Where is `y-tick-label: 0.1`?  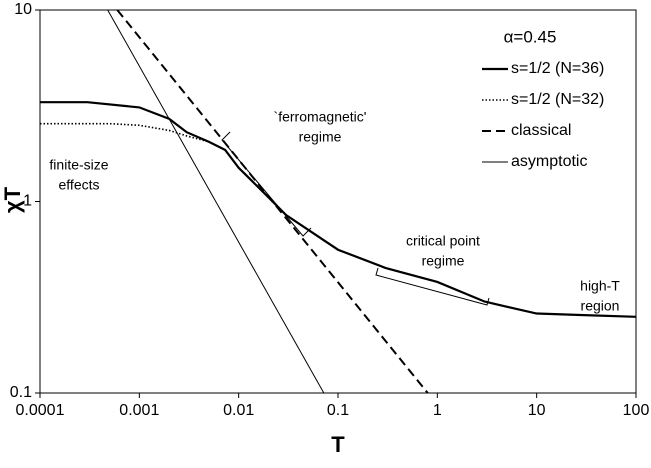
y-tick-label: 0.1 is located at coordinates (21, 392).